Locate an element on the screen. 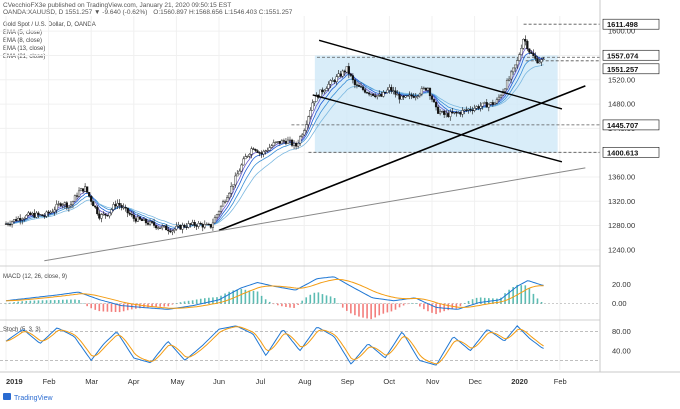 Image resolution: width=680 pixels, height=409 pixels. stoch-tick-label: 80.00 is located at coordinates (621, 331).